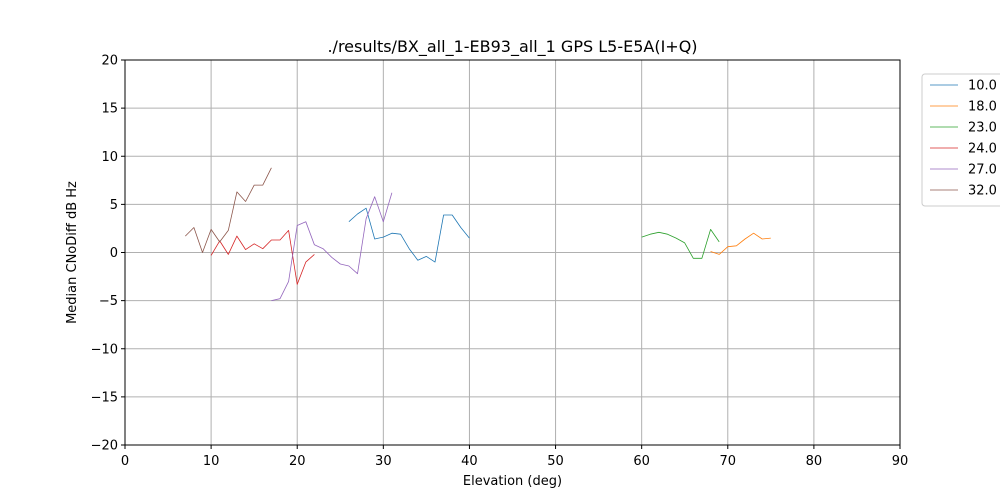  What do you see at coordinates (109, 61) in the screenshot?
I see `y-tick-label: 20` at bounding box center [109, 61].